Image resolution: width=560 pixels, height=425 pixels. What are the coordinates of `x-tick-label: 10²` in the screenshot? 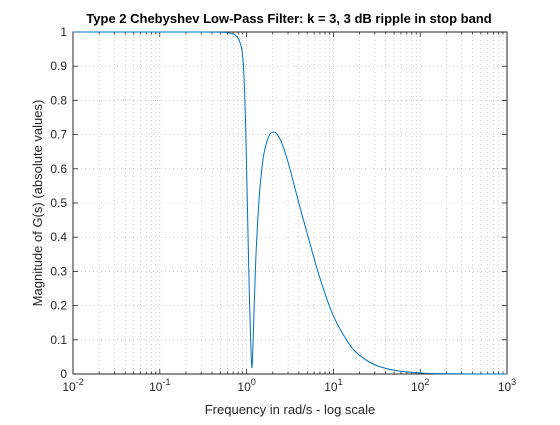 It's located at (420, 385).